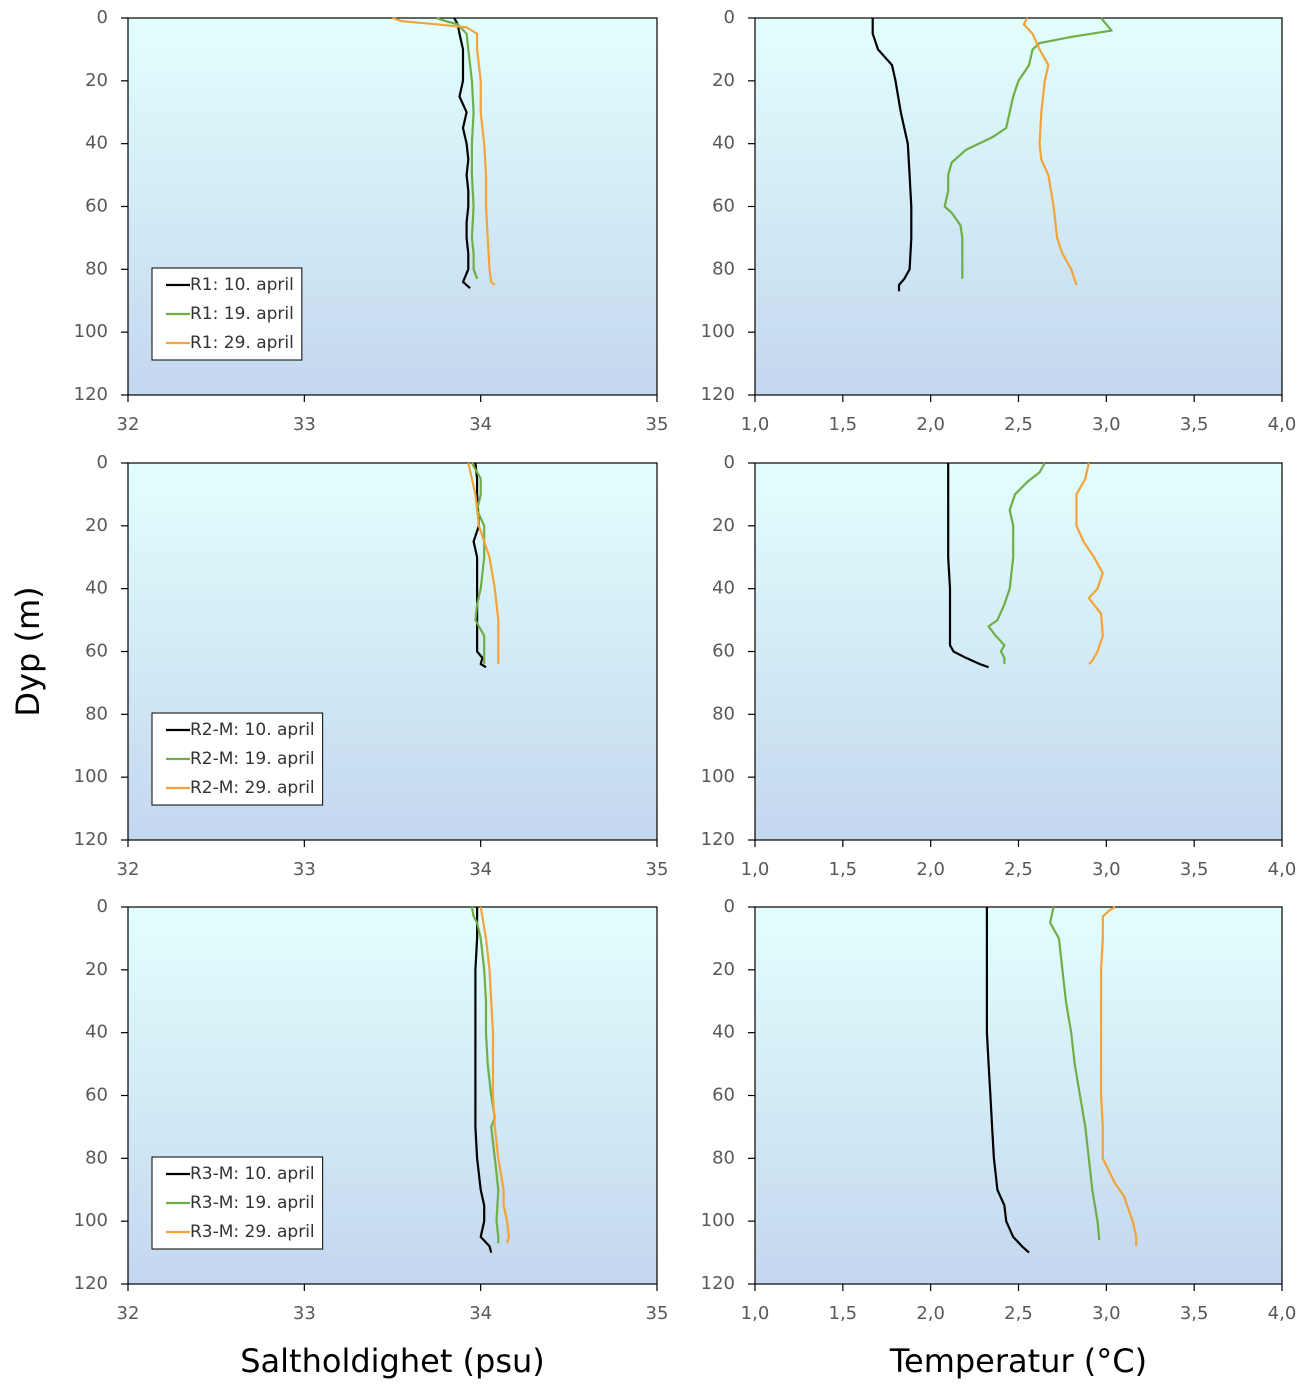 The height and width of the screenshot is (1385, 1309). Describe the element at coordinates (252, 788) in the screenshot. I see `legend-label: R2-M: 29. april` at that location.